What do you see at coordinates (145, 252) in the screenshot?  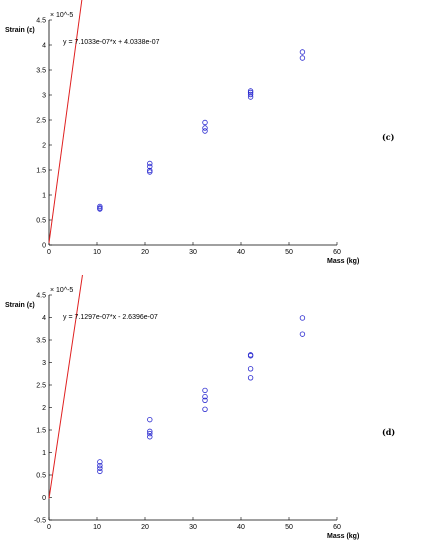 I see `chart-c-x-tick-label: 20` at bounding box center [145, 252].